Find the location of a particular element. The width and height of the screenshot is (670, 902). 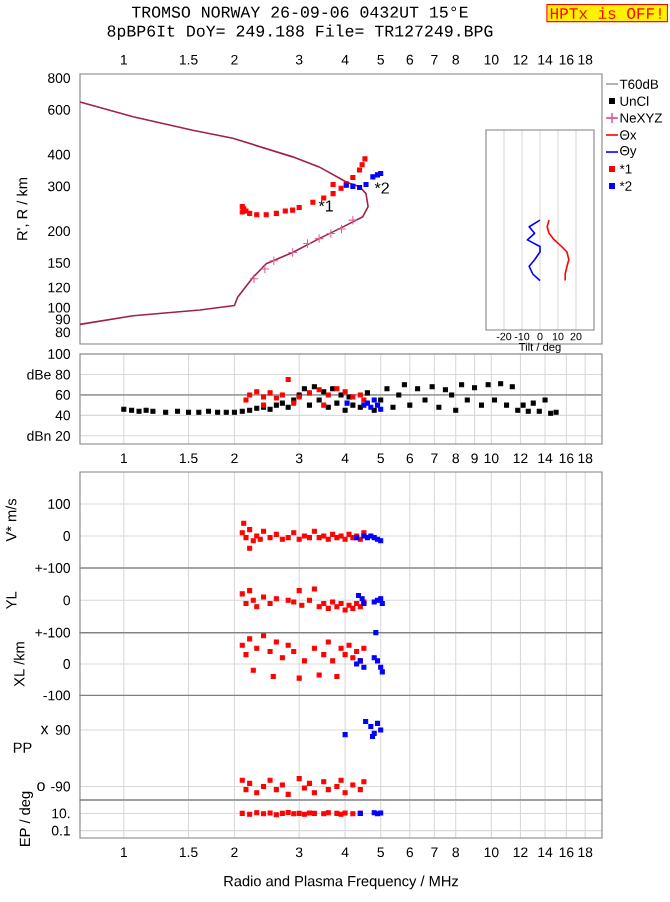

chart-subtitle: 8pBP6It DoY= 249.188 File= TR127249.BPG is located at coordinates (300, 32).